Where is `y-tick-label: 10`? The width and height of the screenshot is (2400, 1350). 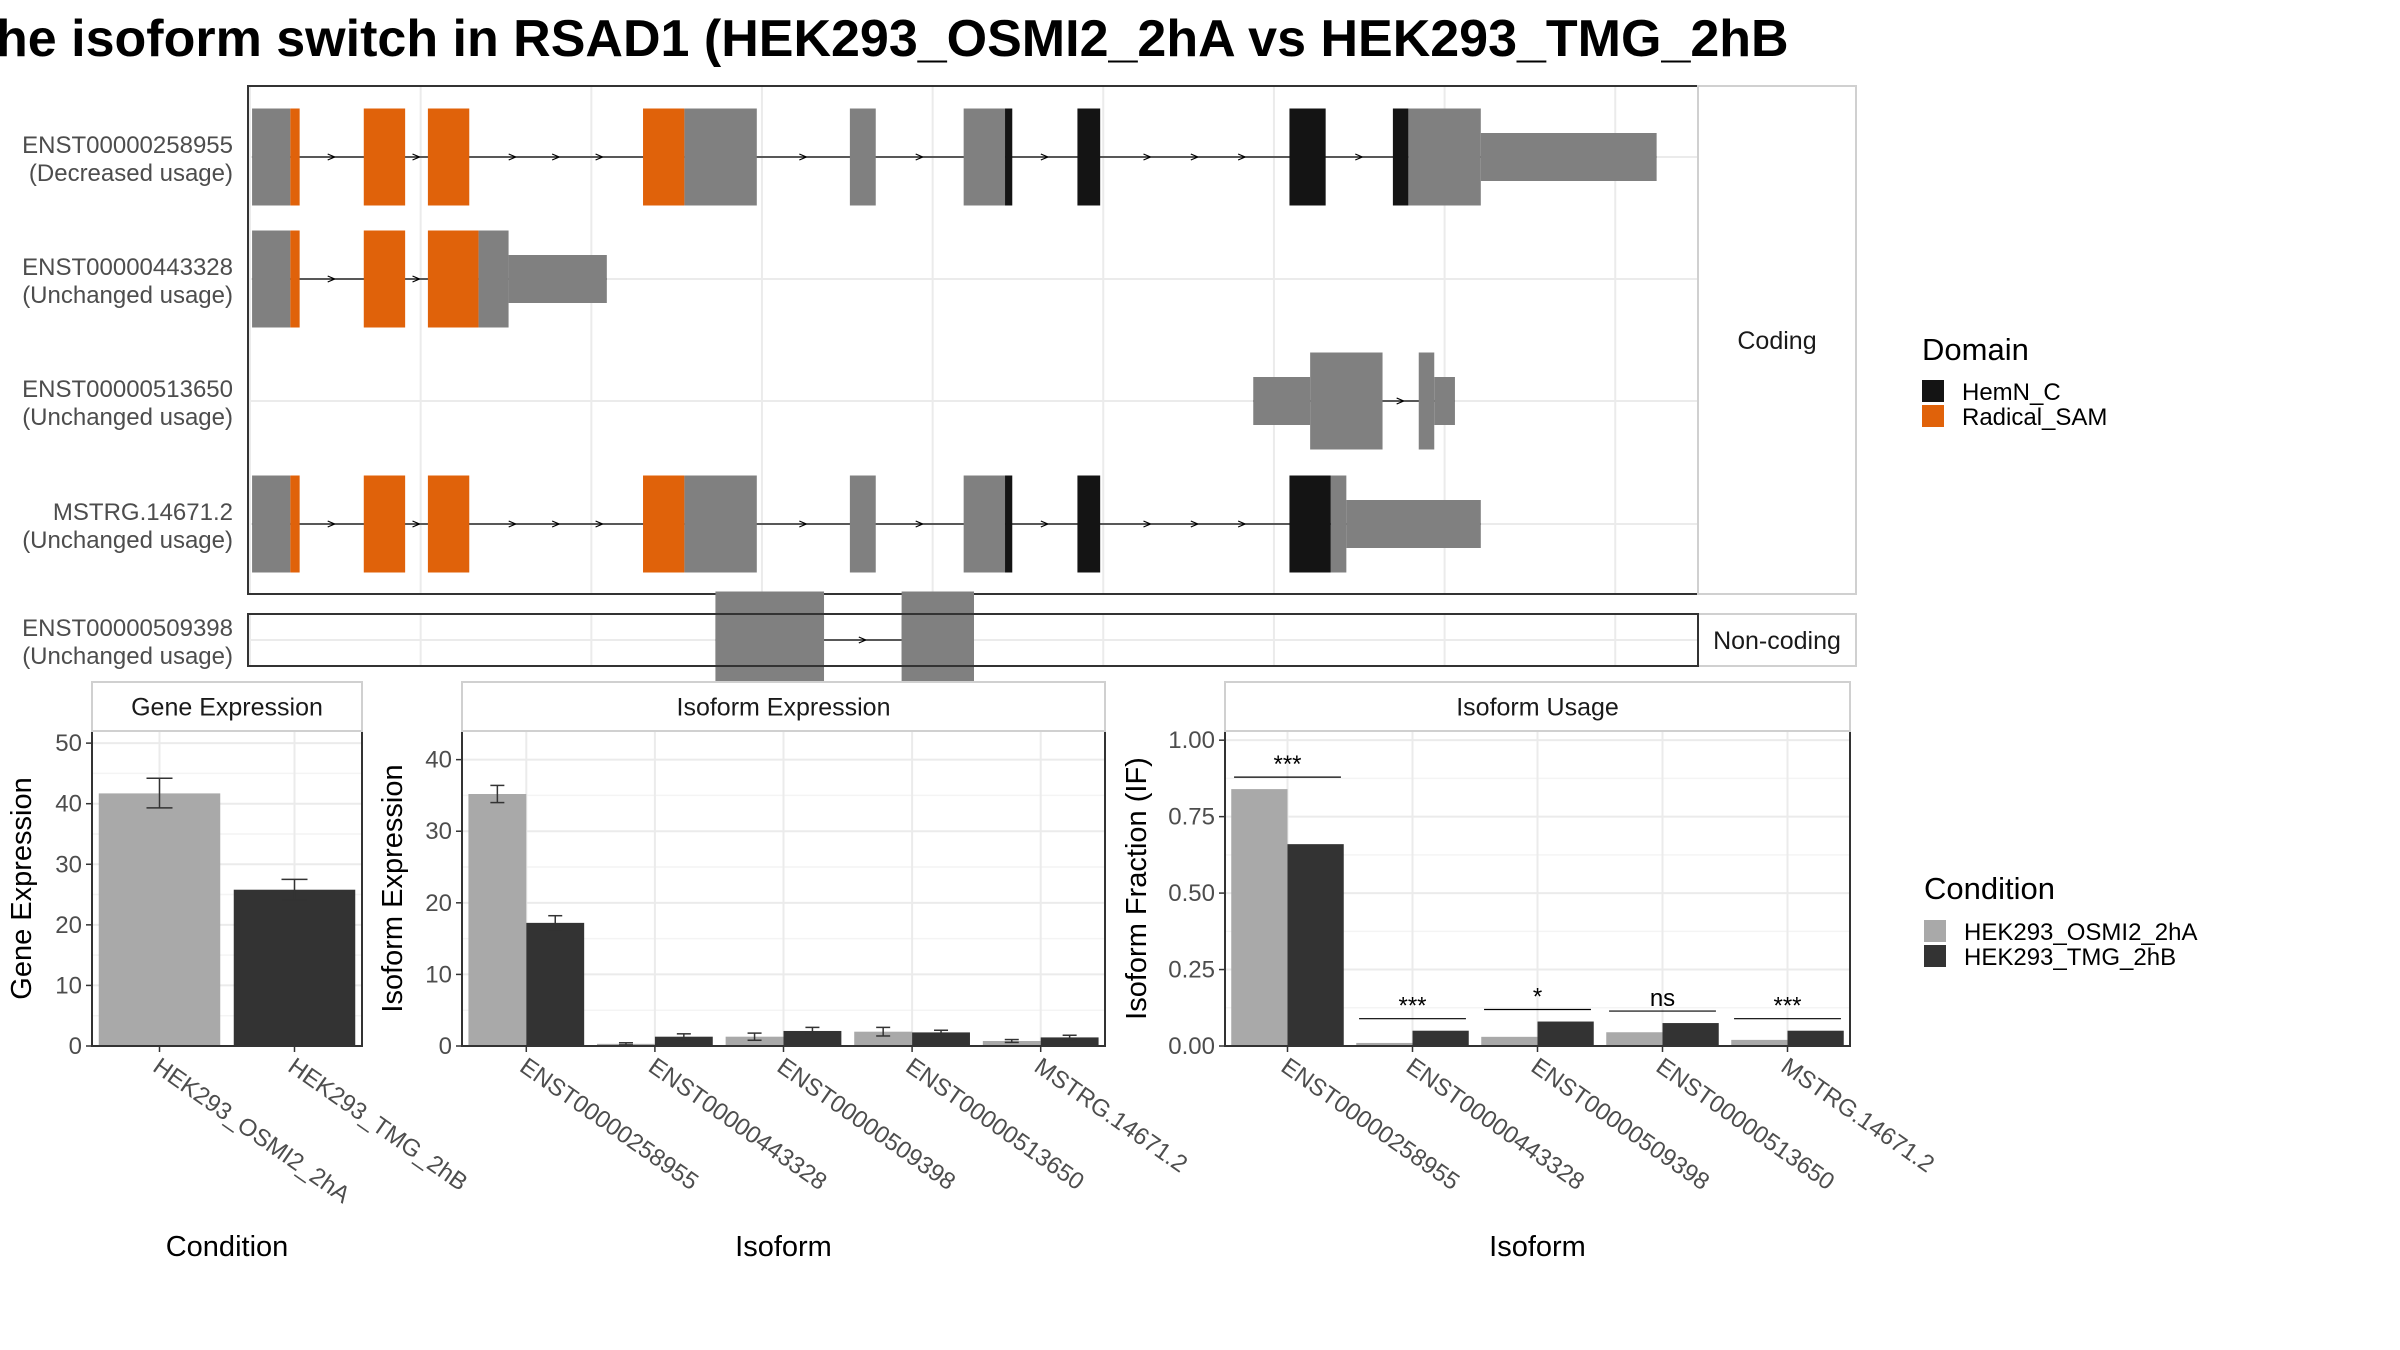 y-tick-label: 10 is located at coordinates (438, 974).